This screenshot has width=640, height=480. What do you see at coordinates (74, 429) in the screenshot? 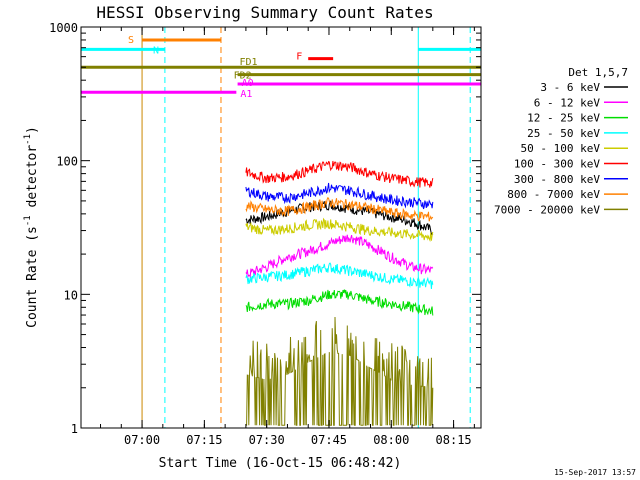
I see `y-tick-label: 1` at bounding box center [74, 429].